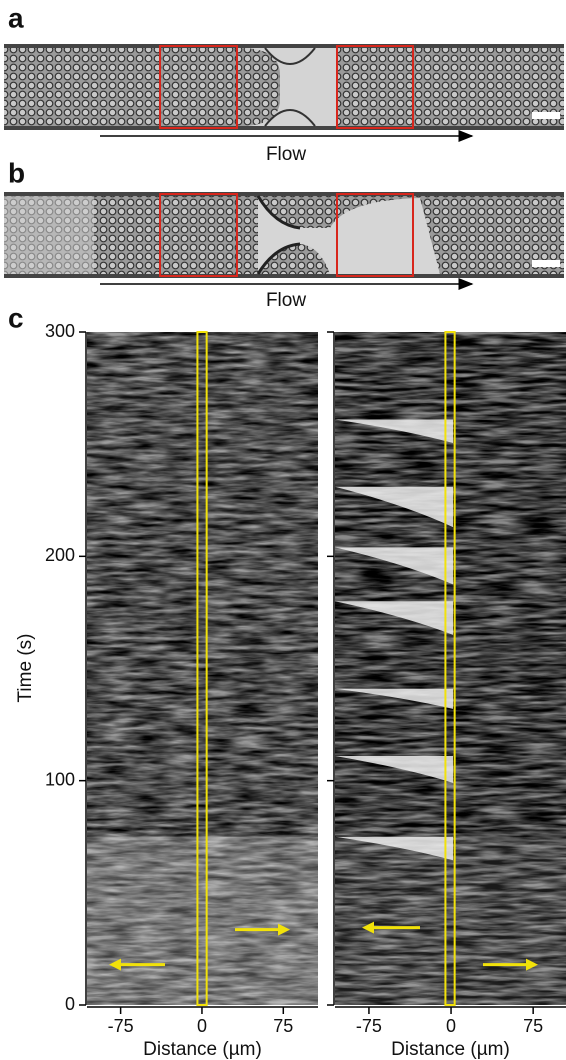 The height and width of the screenshot is (1060, 566). What do you see at coordinates (16, 172) in the screenshot?
I see `panel-label: b` at bounding box center [16, 172].